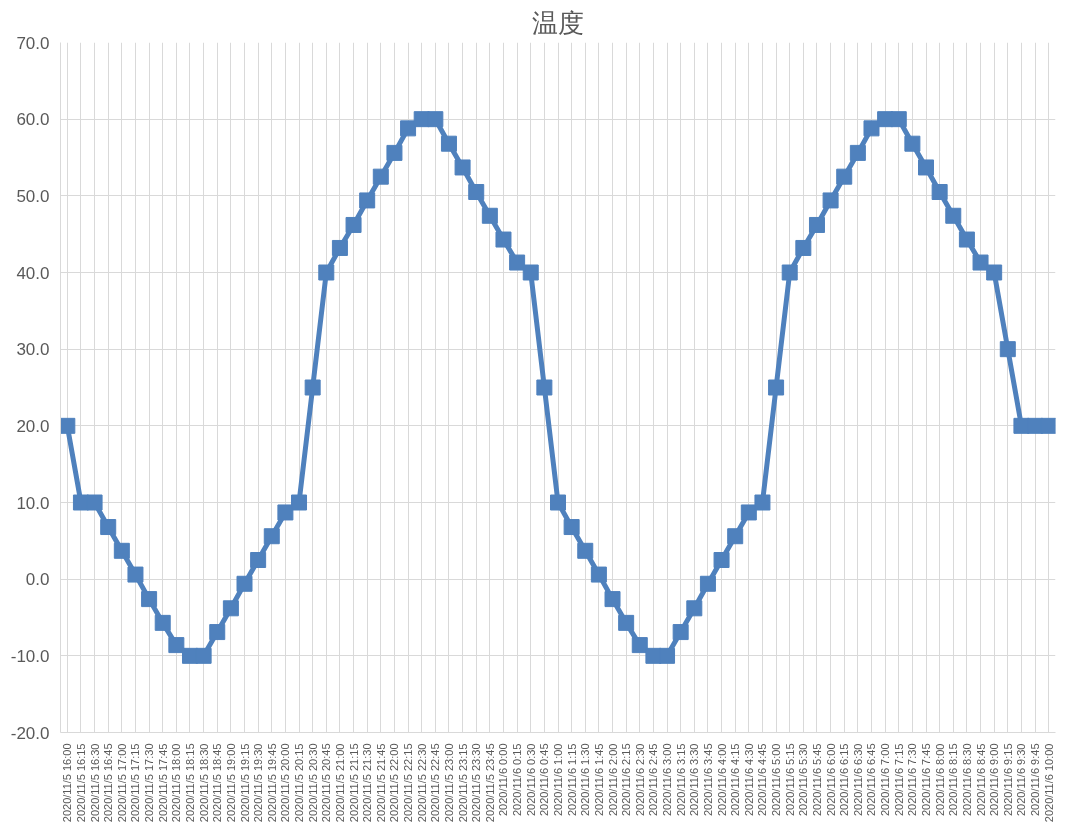 This screenshot has height=831, width=1083. What do you see at coordinates (176, 783) in the screenshot?
I see `x-tick-label: 2020/11/5 18:00` at bounding box center [176, 783].